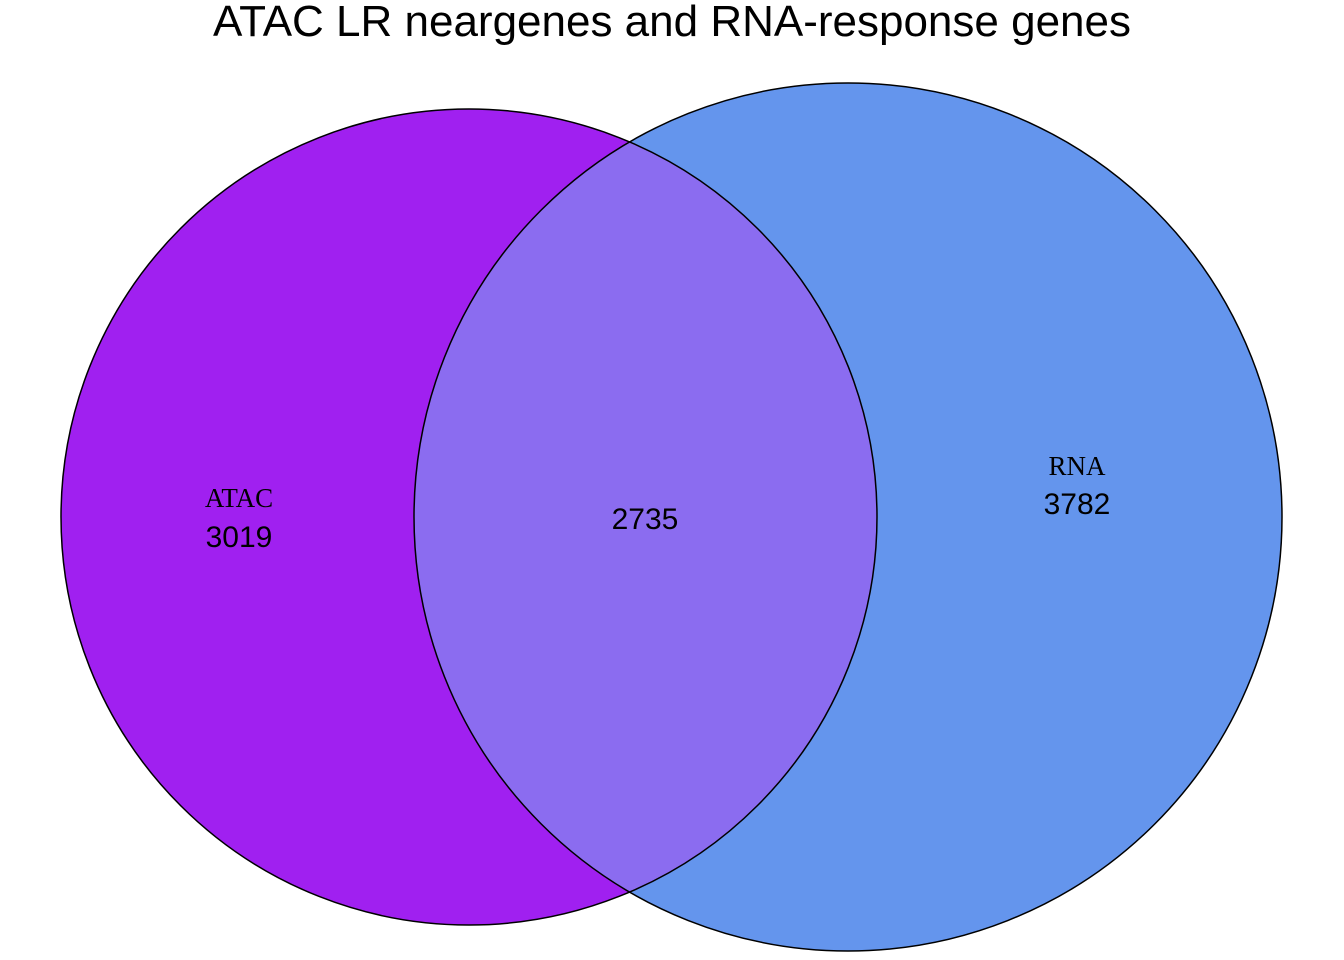 Image resolution: width=1344 pixels, height=960 pixels. What do you see at coordinates (239, 537) in the screenshot?
I see `atac-only-count: 3019` at bounding box center [239, 537].